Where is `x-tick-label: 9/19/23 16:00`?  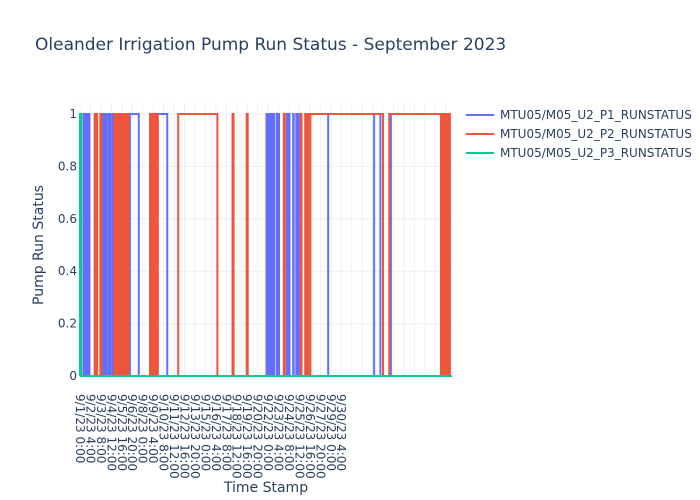 x-tick-label: 9/19/23 16:00 is located at coordinates (247, 436).